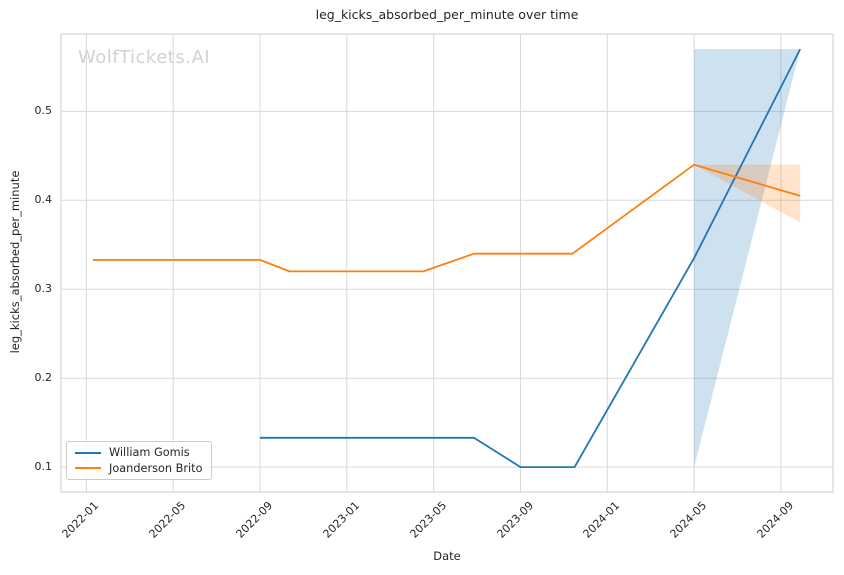 The width and height of the screenshot is (844, 575). What do you see at coordinates (447, 556) in the screenshot?
I see `x-axis-label: Date` at bounding box center [447, 556].